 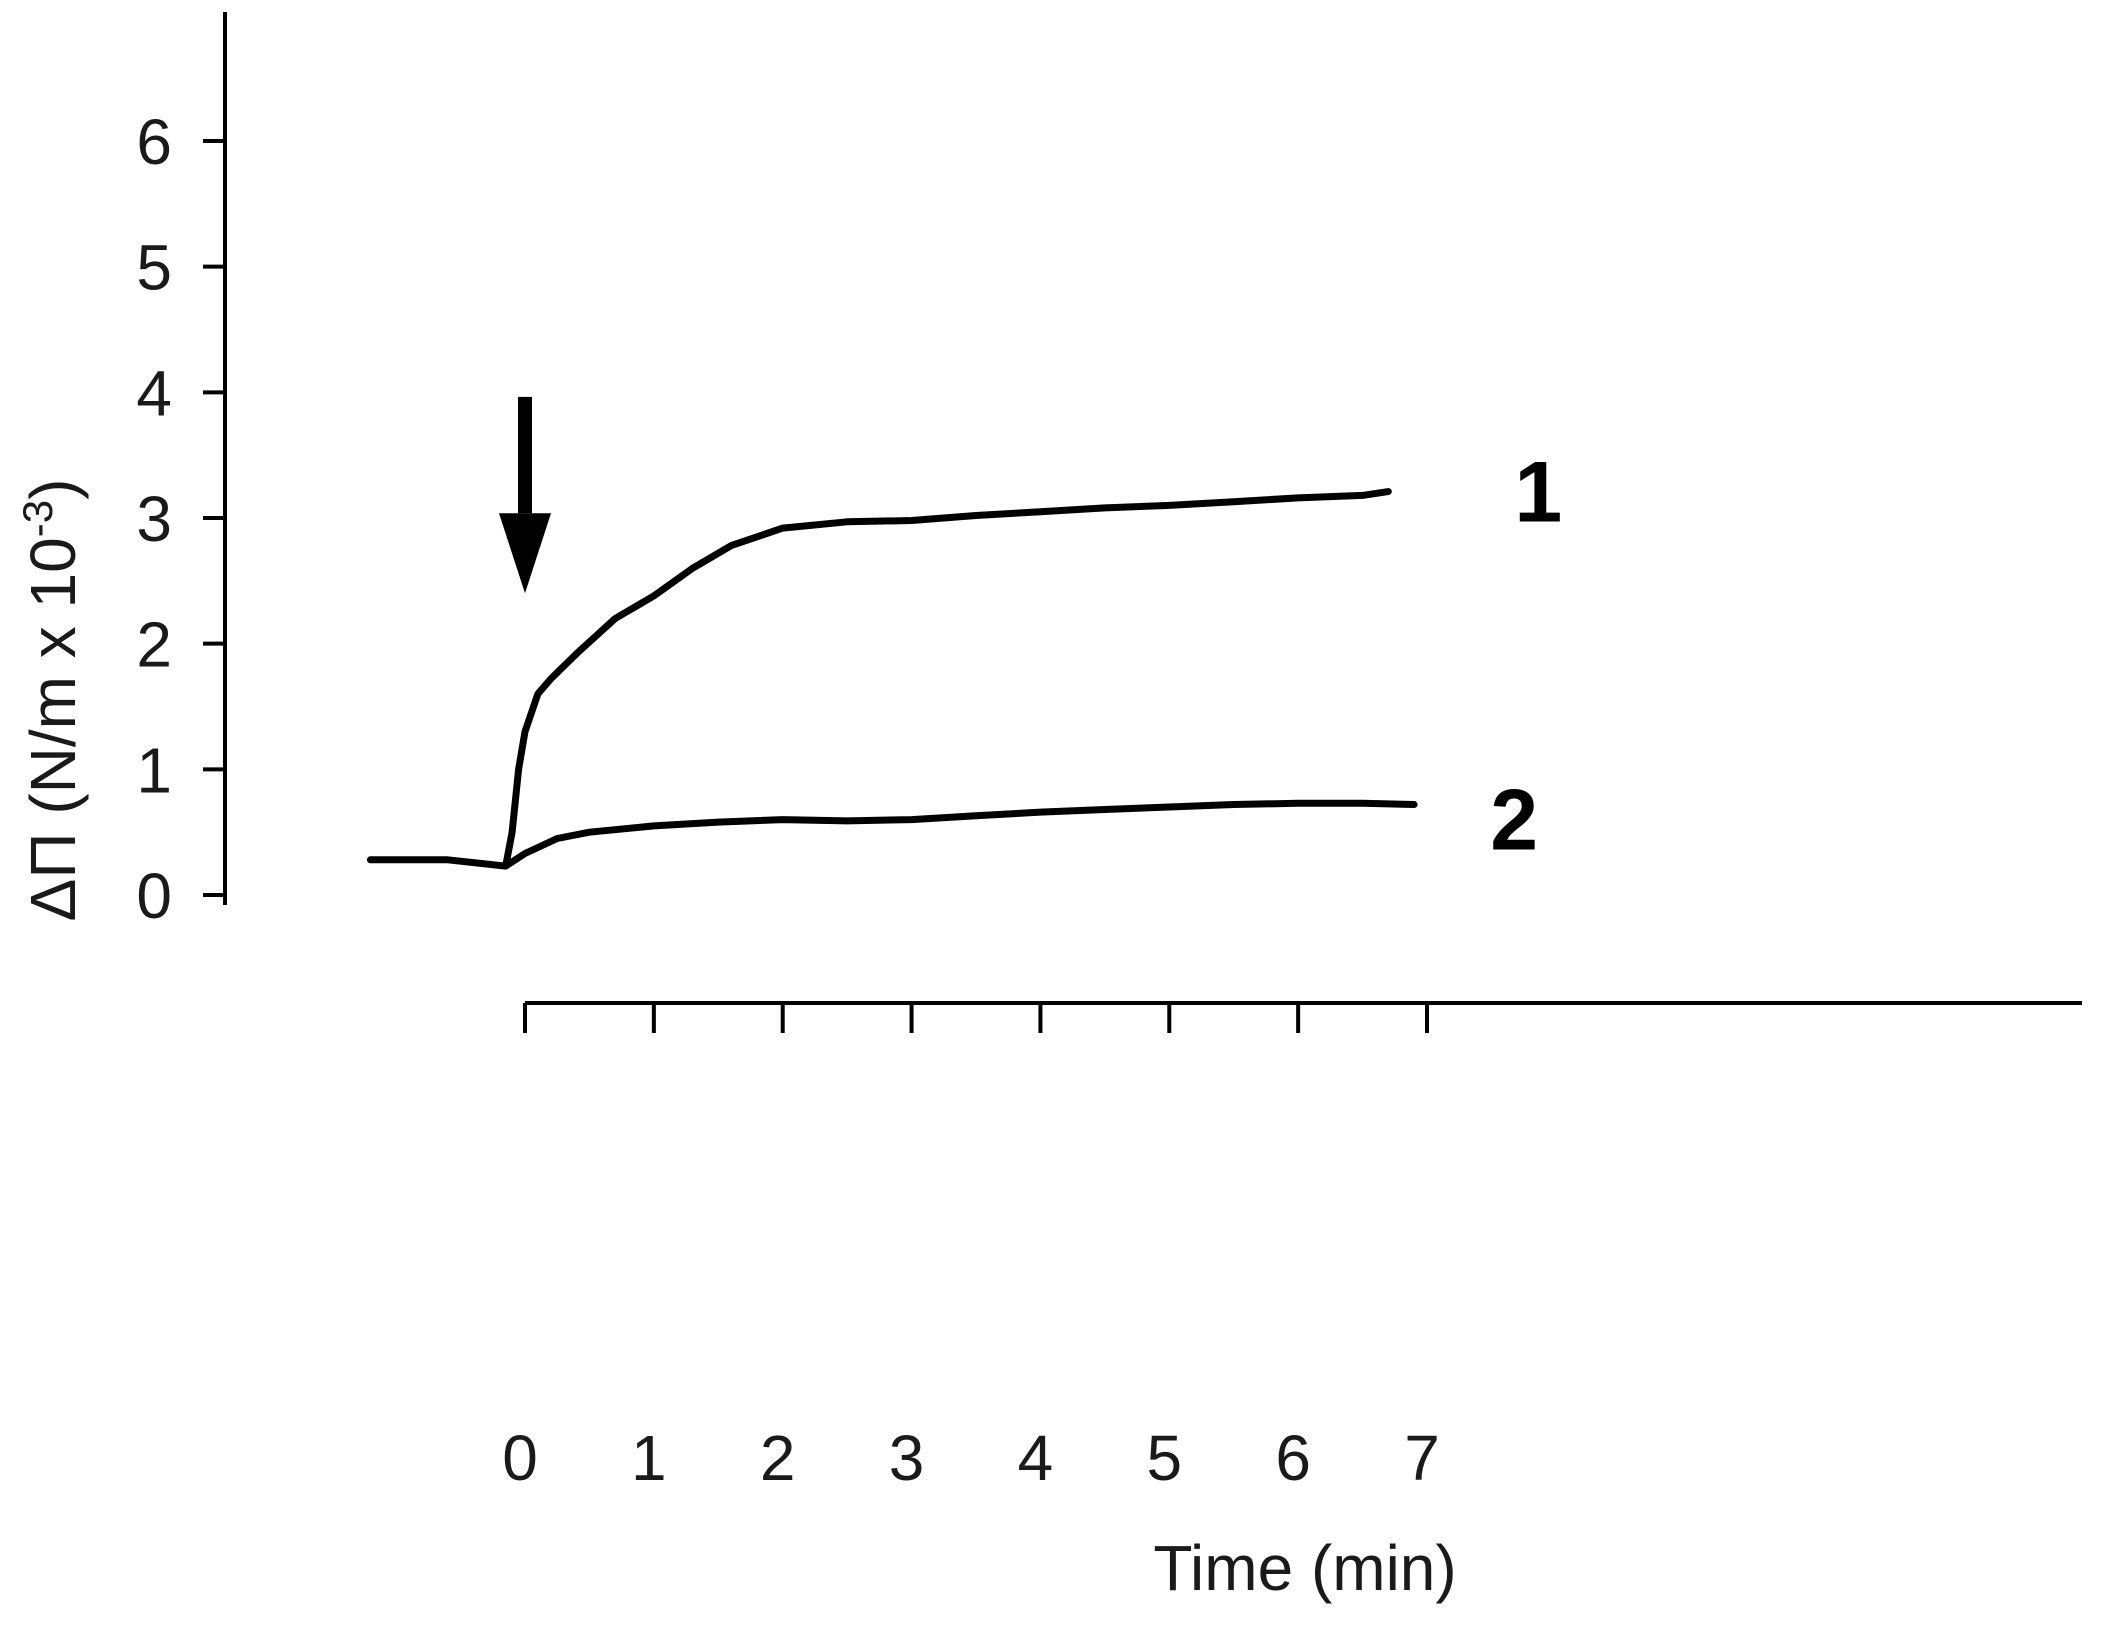 I want to click on y-tick-label: 2, so click(x=154, y=645).